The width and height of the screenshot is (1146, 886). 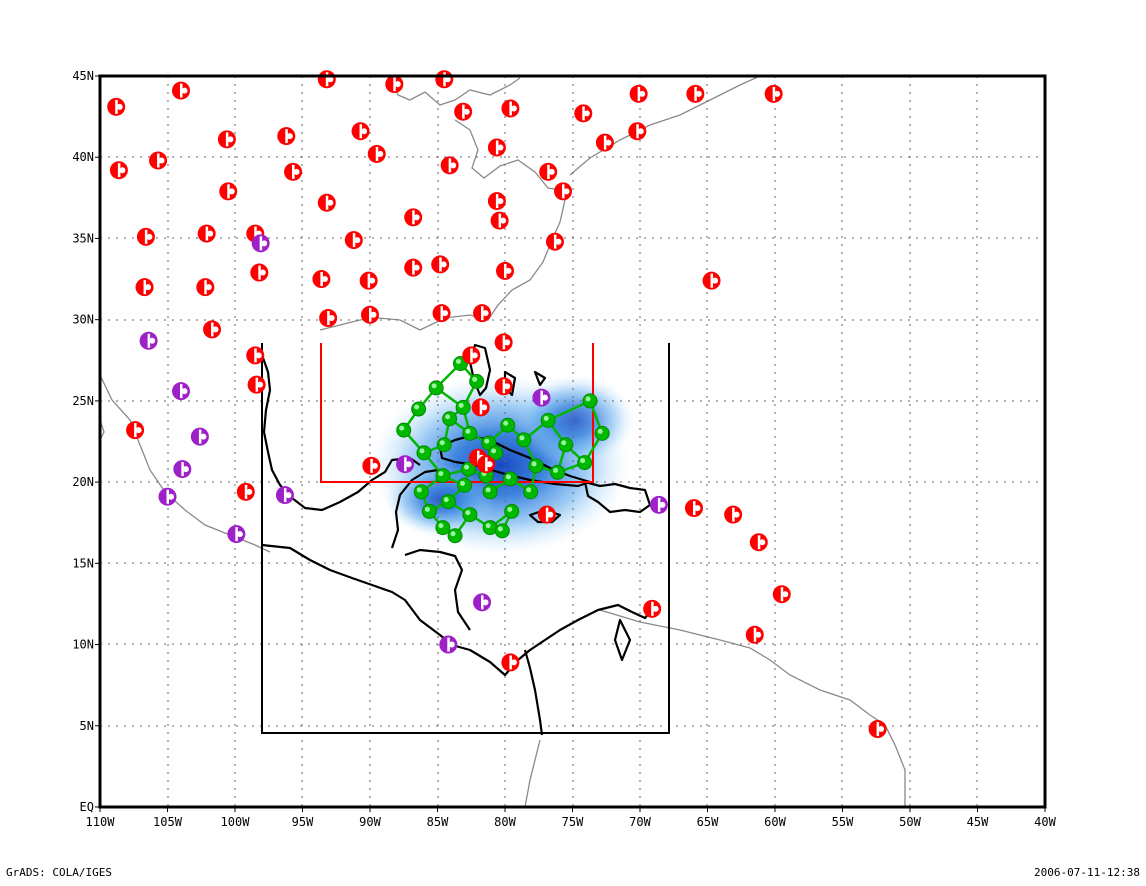 What do you see at coordinates (708, 822) in the screenshot?
I see `x-tick-label: 65W` at bounding box center [708, 822].